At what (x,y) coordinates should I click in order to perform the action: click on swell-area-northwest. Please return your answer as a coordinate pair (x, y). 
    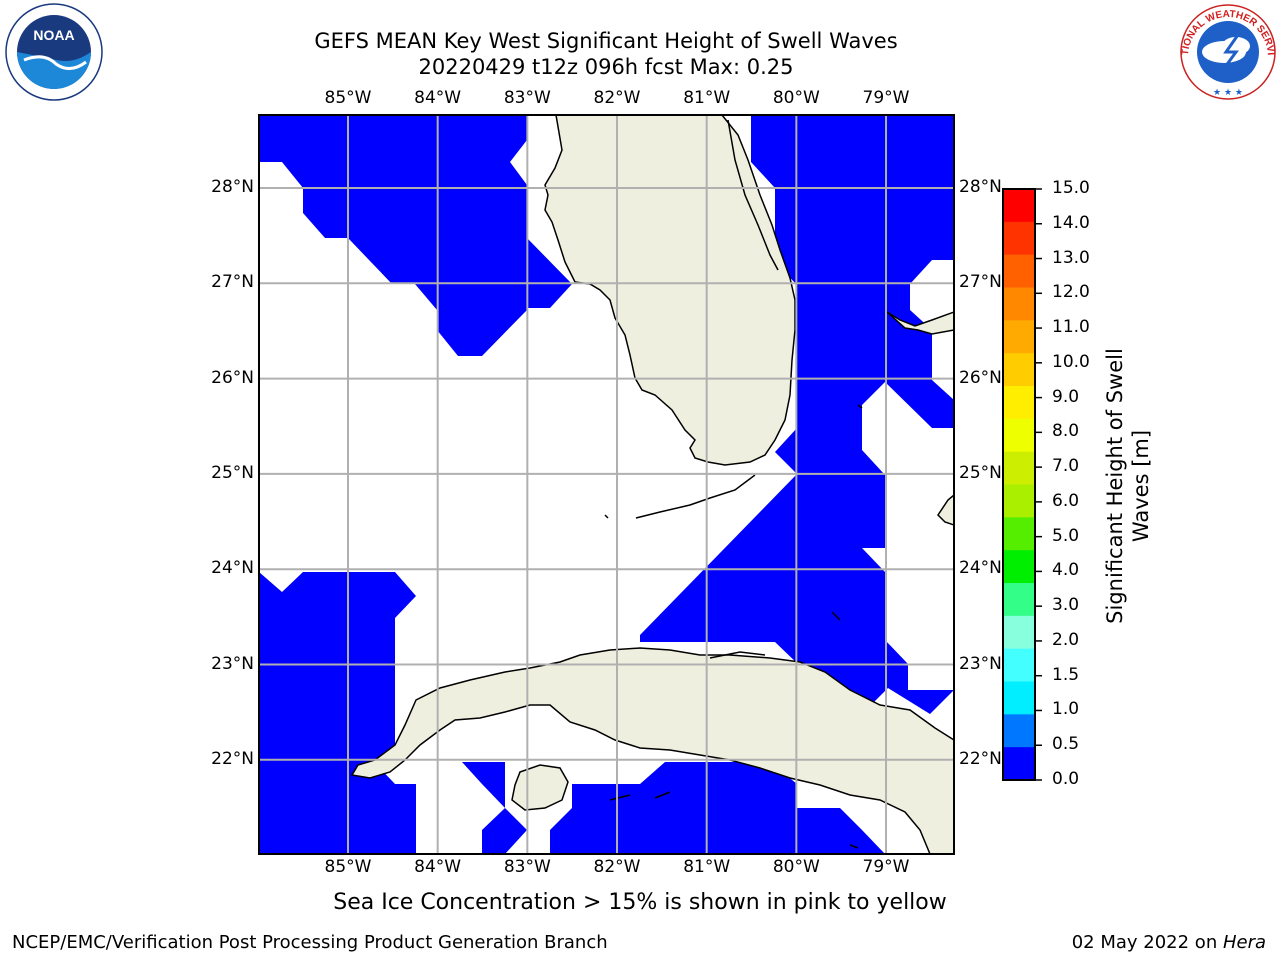
    Looking at the image, I should click on (415, 235).